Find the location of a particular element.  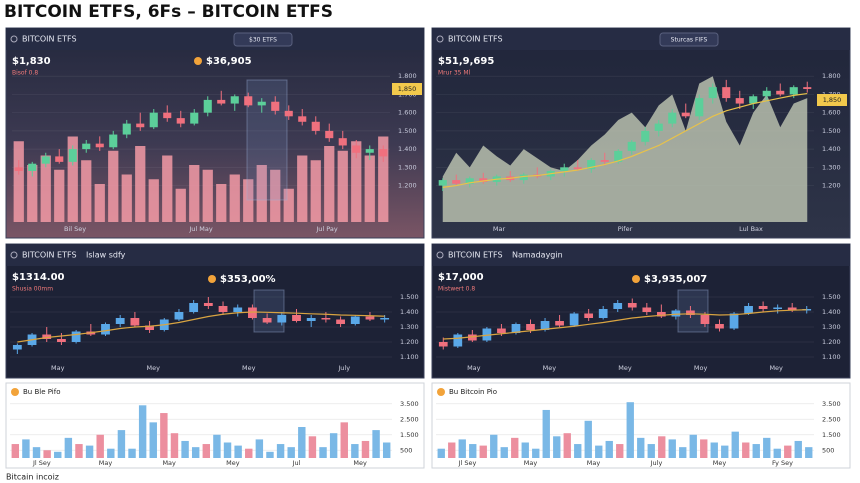

x-tick-label: Lul Bax is located at coordinates (751, 229).